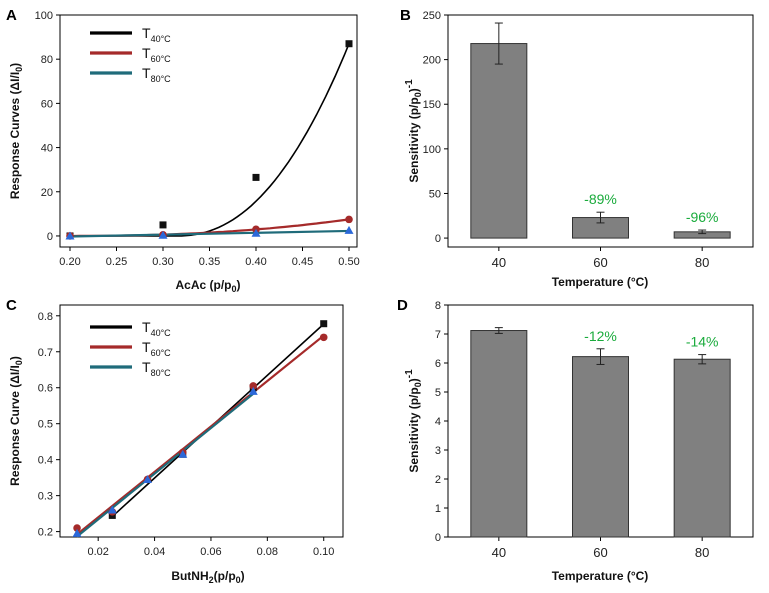  I want to click on panel-d-bars: -12% -14%, so click(600, 432).